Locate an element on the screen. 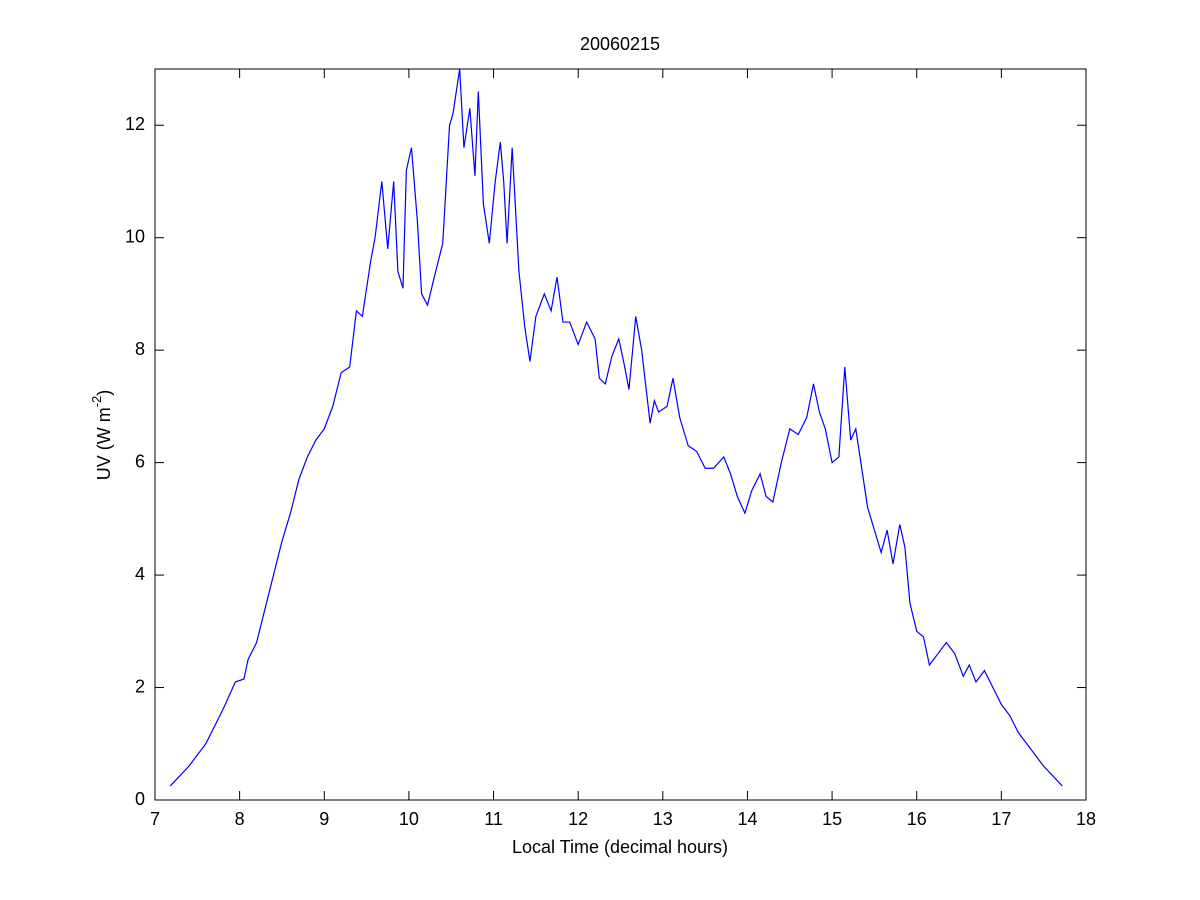  x-tick-label: 10 is located at coordinates (409, 819).